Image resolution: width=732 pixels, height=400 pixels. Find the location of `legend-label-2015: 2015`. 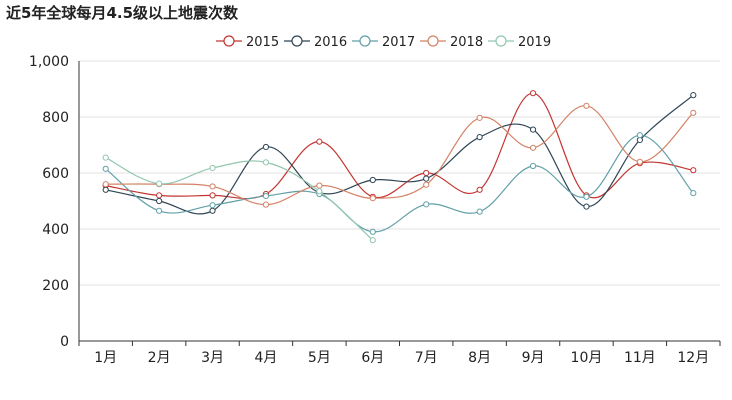

legend-label-2015: 2015 is located at coordinates (262, 42).